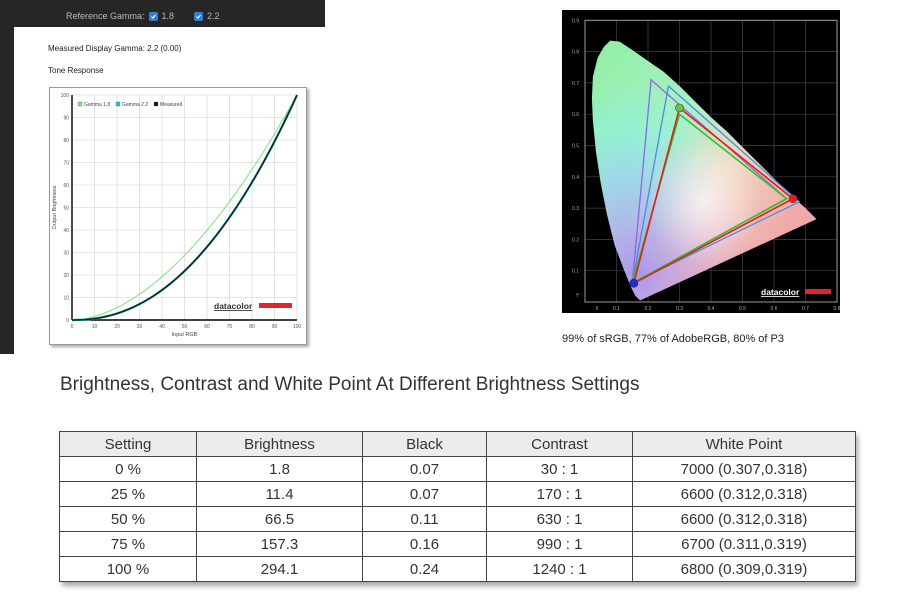 This screenshot has height=600, width=900. I want to click on gamma-2-2-checkbox, so click(199, 16).